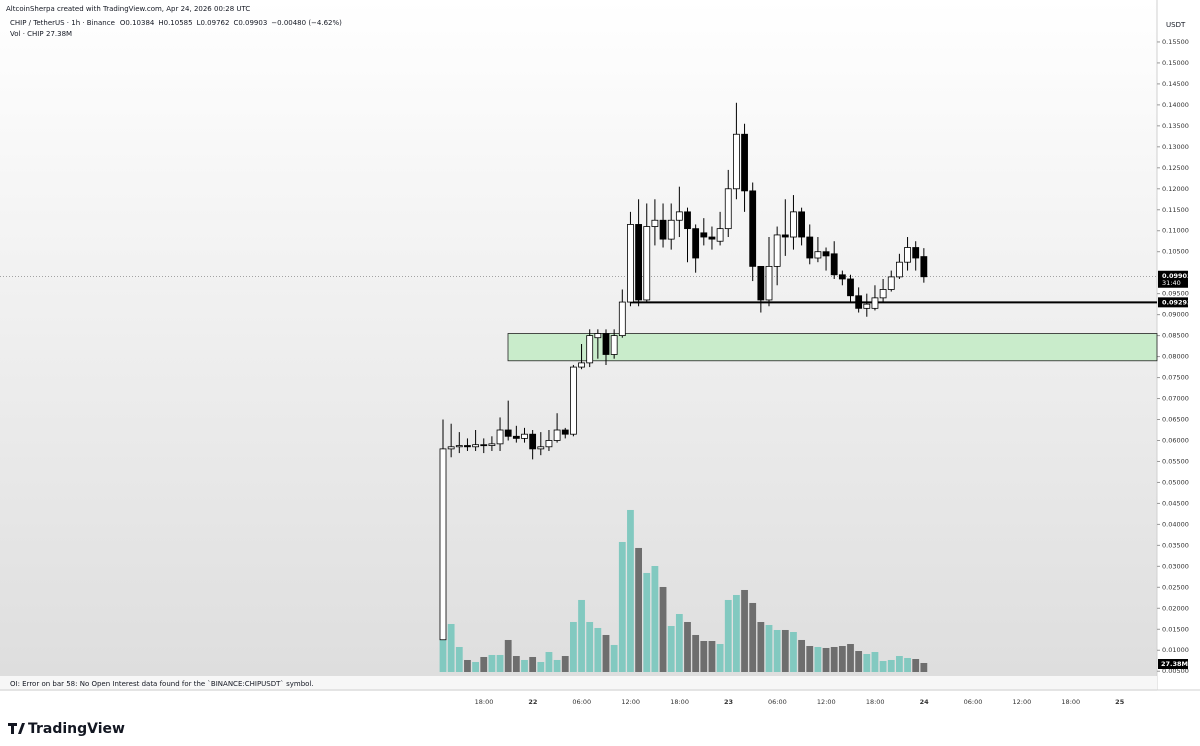 This screenshot has width=1200, height=746. What do you see at coordinates (1175, 420) in the screenshot?
I see `y-tick-label: 0.06500` at bounding box center [1175, 420].